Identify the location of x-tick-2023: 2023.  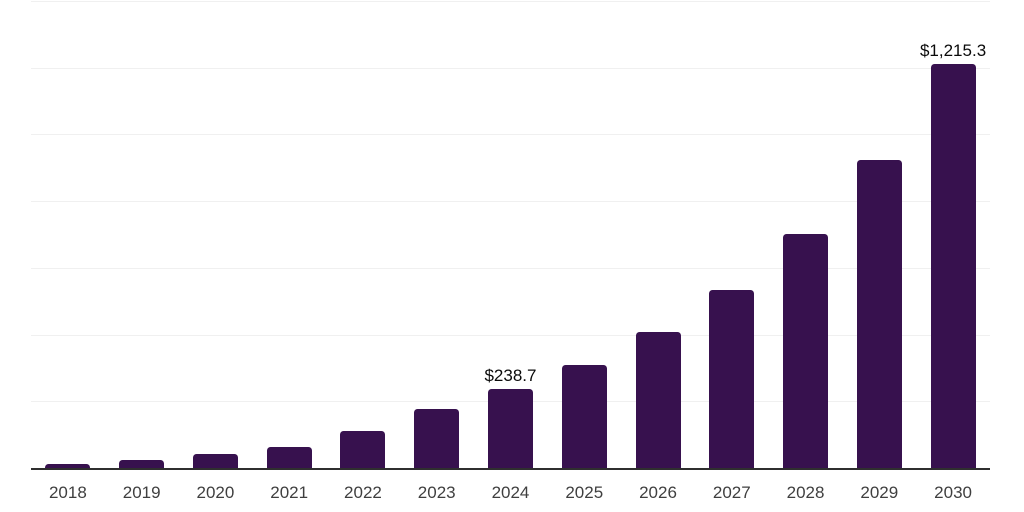
(436, 492).